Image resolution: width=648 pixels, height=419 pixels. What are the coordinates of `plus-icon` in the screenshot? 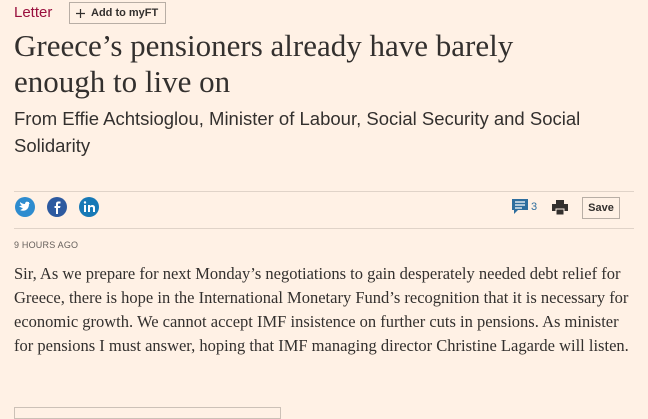 It's located at (80, 13).